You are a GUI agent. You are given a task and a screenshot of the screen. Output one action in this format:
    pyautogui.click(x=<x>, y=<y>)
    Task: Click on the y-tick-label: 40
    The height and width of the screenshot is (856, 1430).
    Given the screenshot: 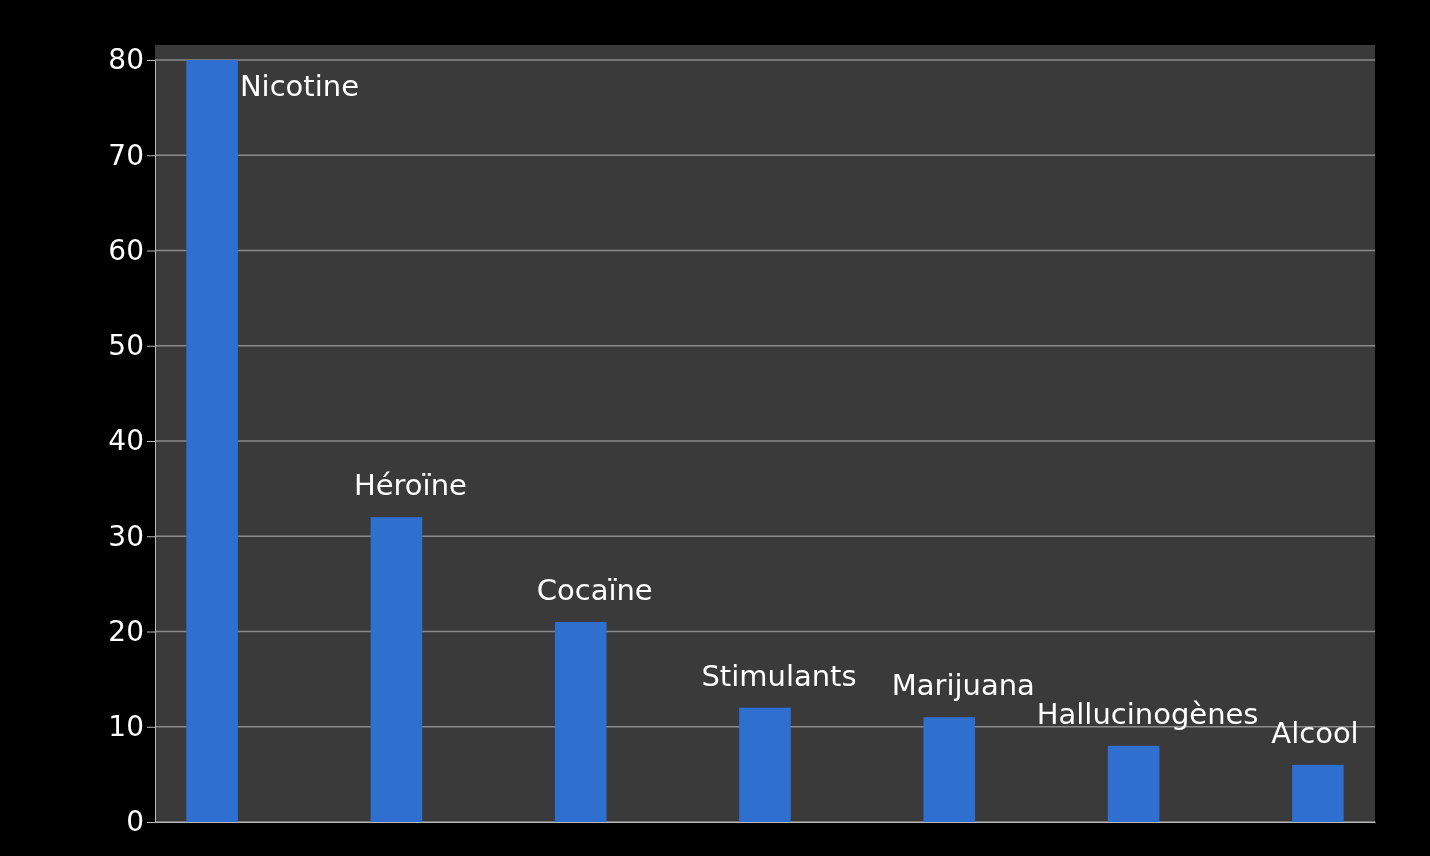 What is the action you would take?
    pyautogui.click(x=126, y=441)
    